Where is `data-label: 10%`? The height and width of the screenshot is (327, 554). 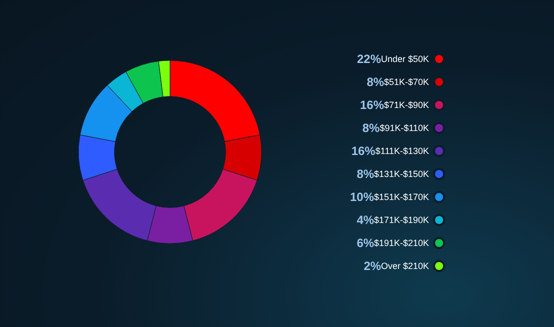 data-label: 10% is located at coordinates (362, 197).